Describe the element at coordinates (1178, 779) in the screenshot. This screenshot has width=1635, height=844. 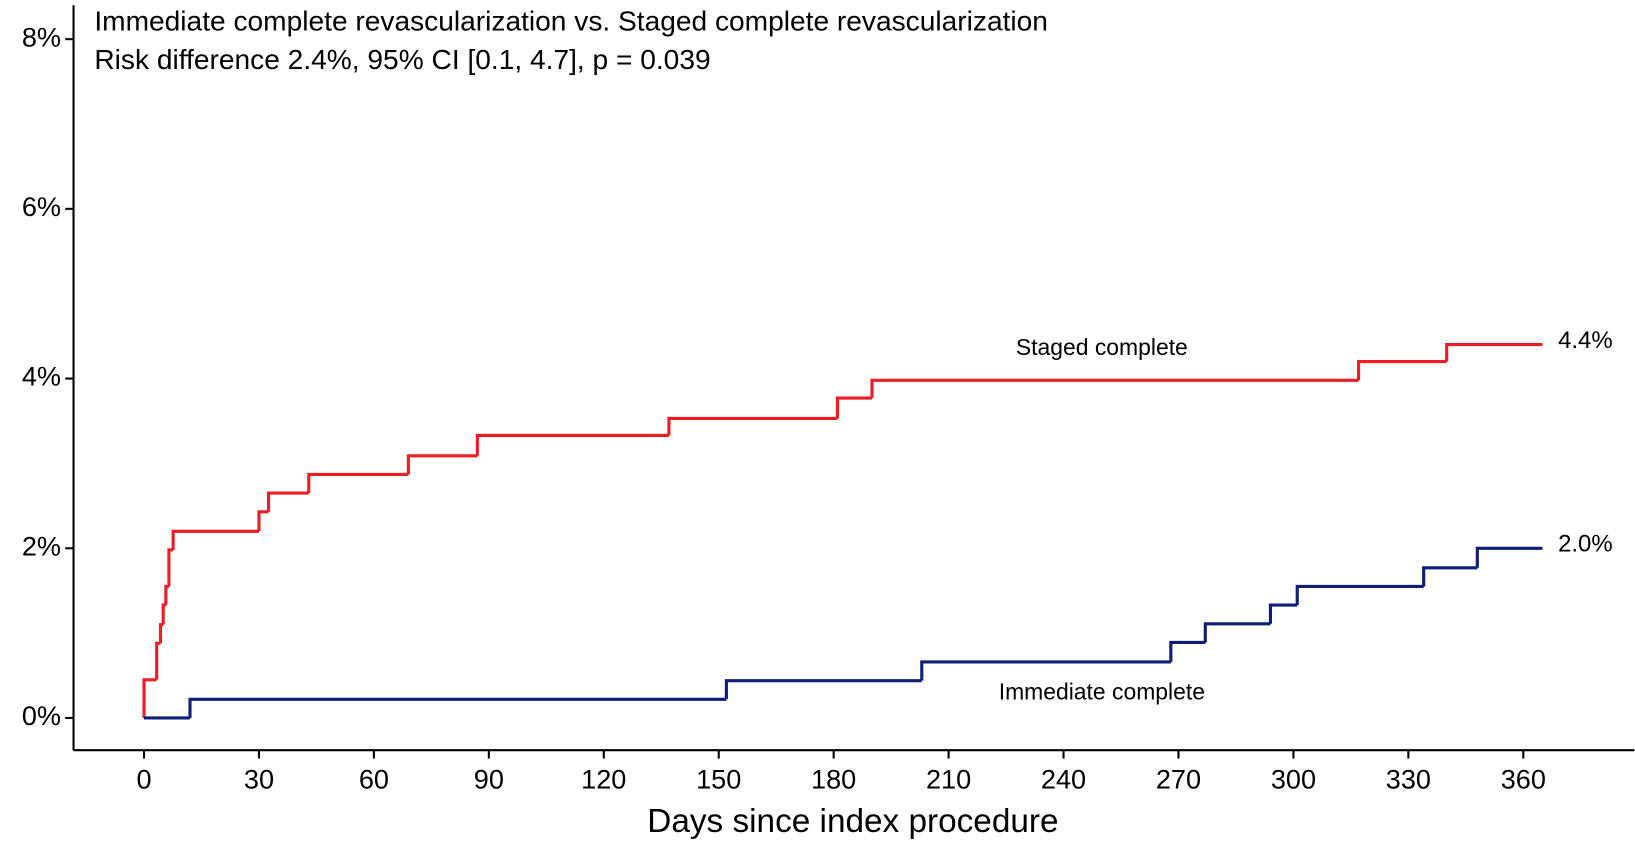
I see `x-tick-label: 270` at that location.